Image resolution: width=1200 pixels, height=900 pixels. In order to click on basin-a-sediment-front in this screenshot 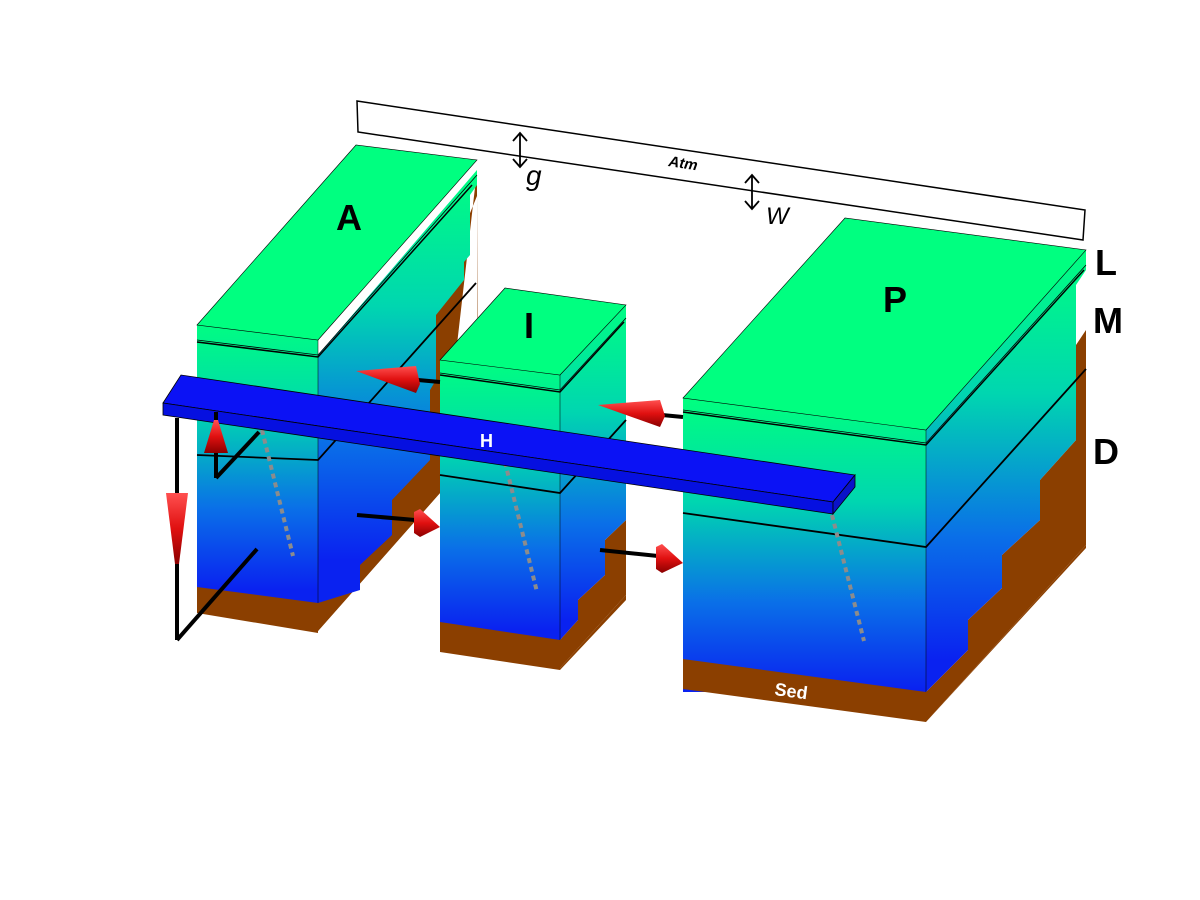, I will do `click(257, 610)`.